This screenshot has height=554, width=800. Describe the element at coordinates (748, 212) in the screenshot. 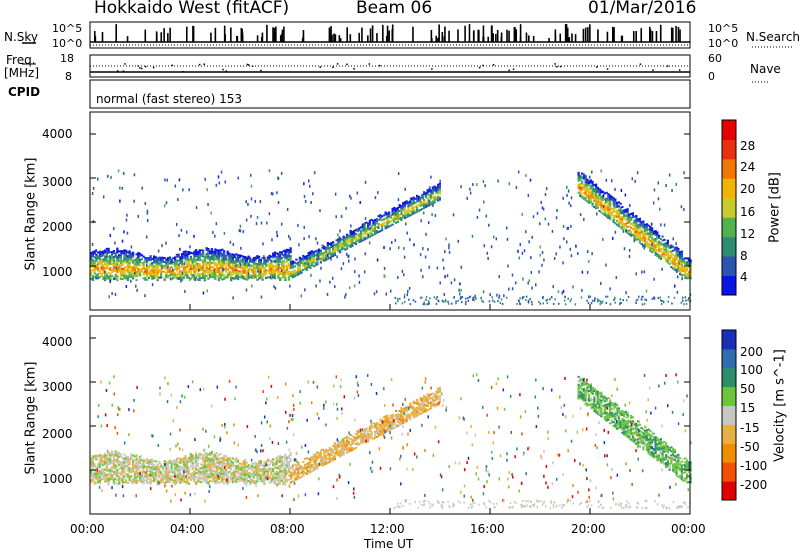

I see `power-cbar-tick-16: 16` at that location.